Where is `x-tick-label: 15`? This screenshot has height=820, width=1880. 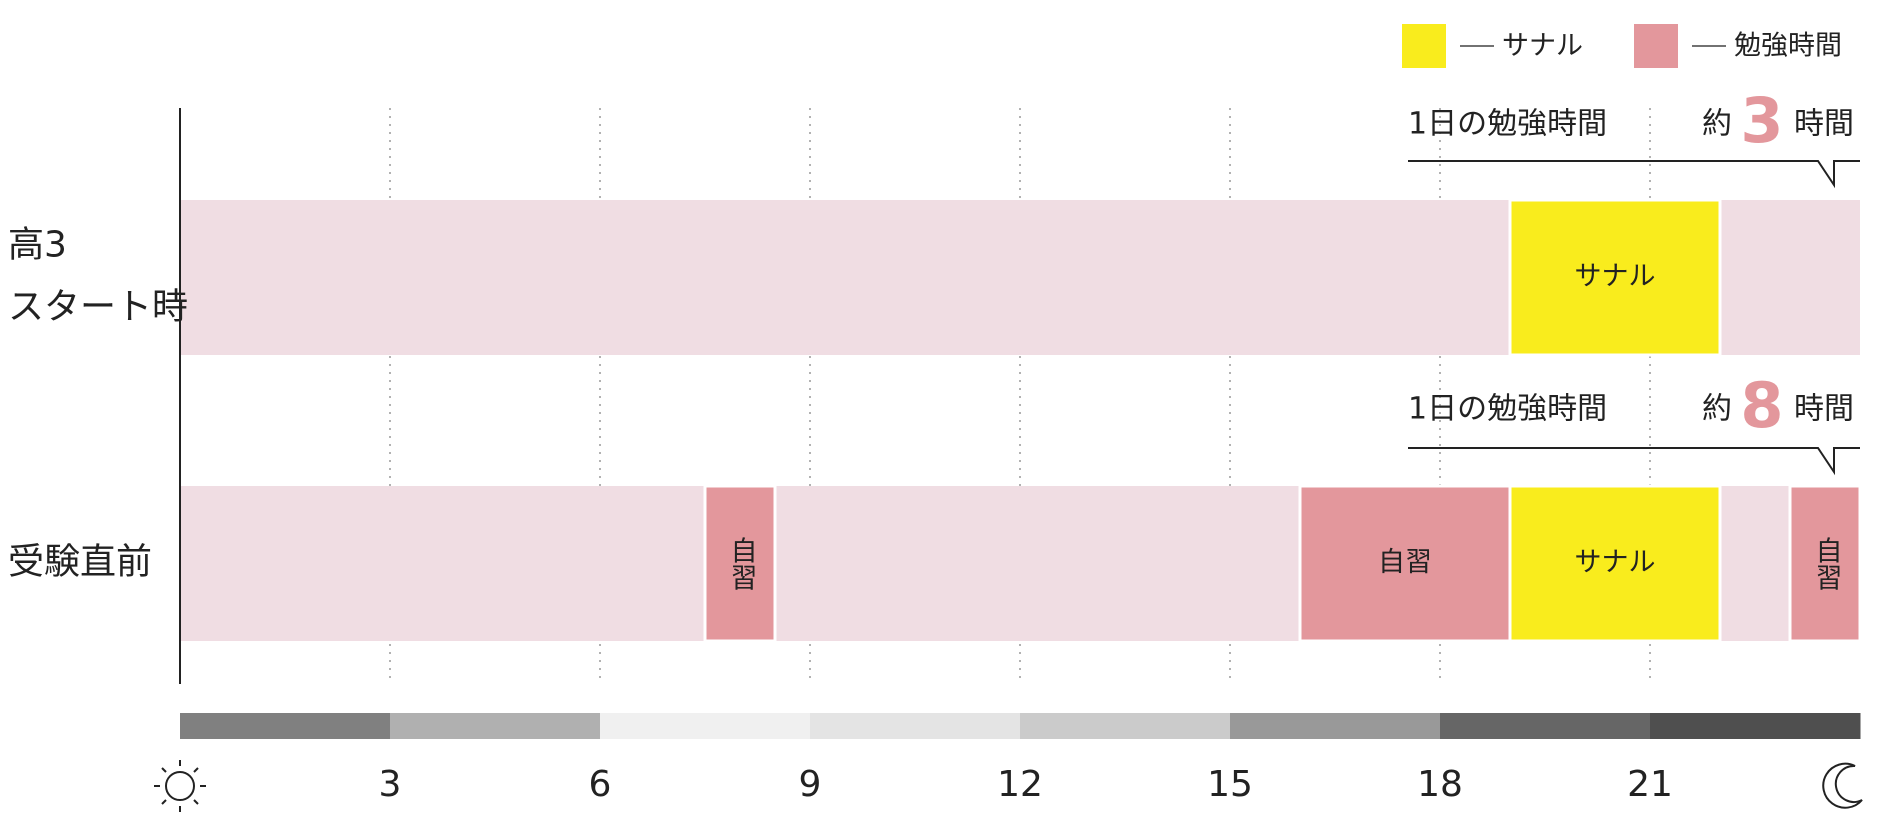
x-tick-label: 15 is located at coordinates (1230, 784).